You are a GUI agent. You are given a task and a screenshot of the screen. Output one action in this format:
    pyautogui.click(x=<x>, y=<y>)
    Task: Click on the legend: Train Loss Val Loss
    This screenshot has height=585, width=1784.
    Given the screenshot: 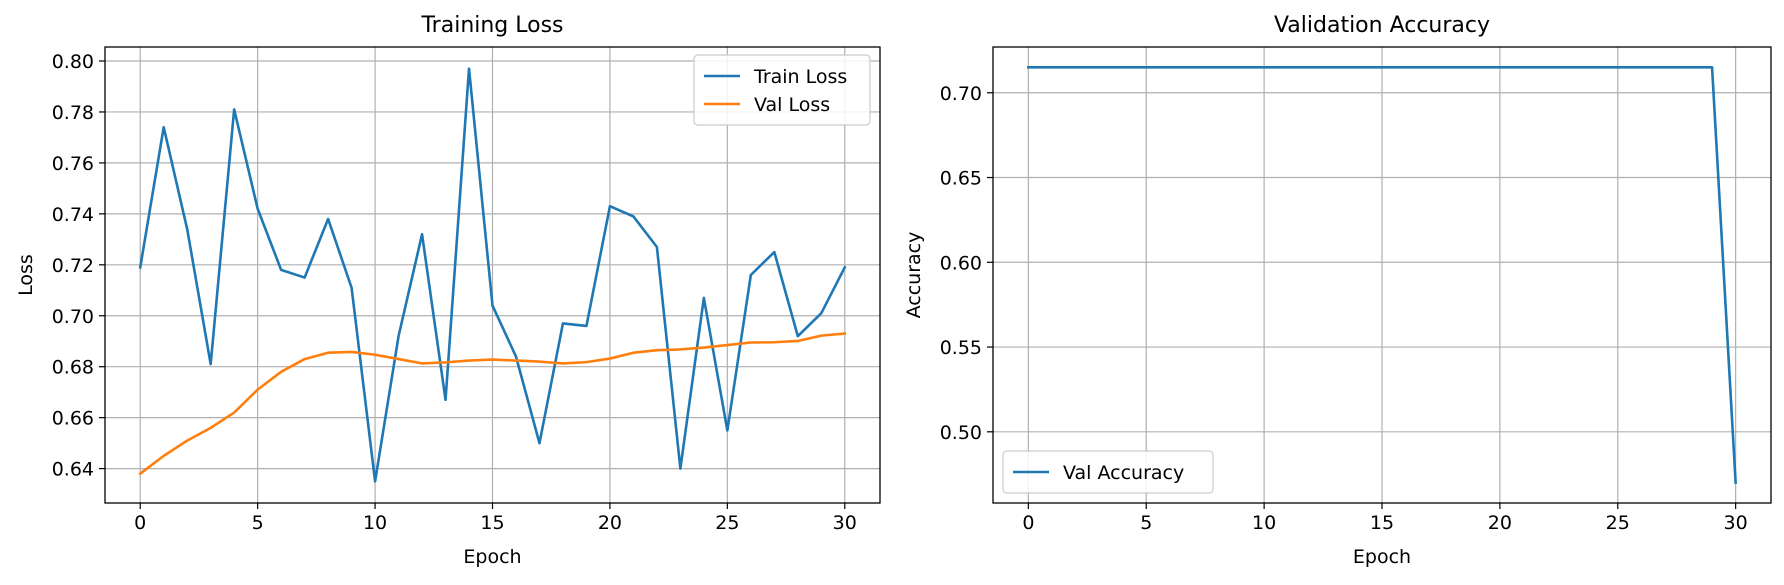 What is the action you would take?
    pyautogui.click(x=782, y=90)
    